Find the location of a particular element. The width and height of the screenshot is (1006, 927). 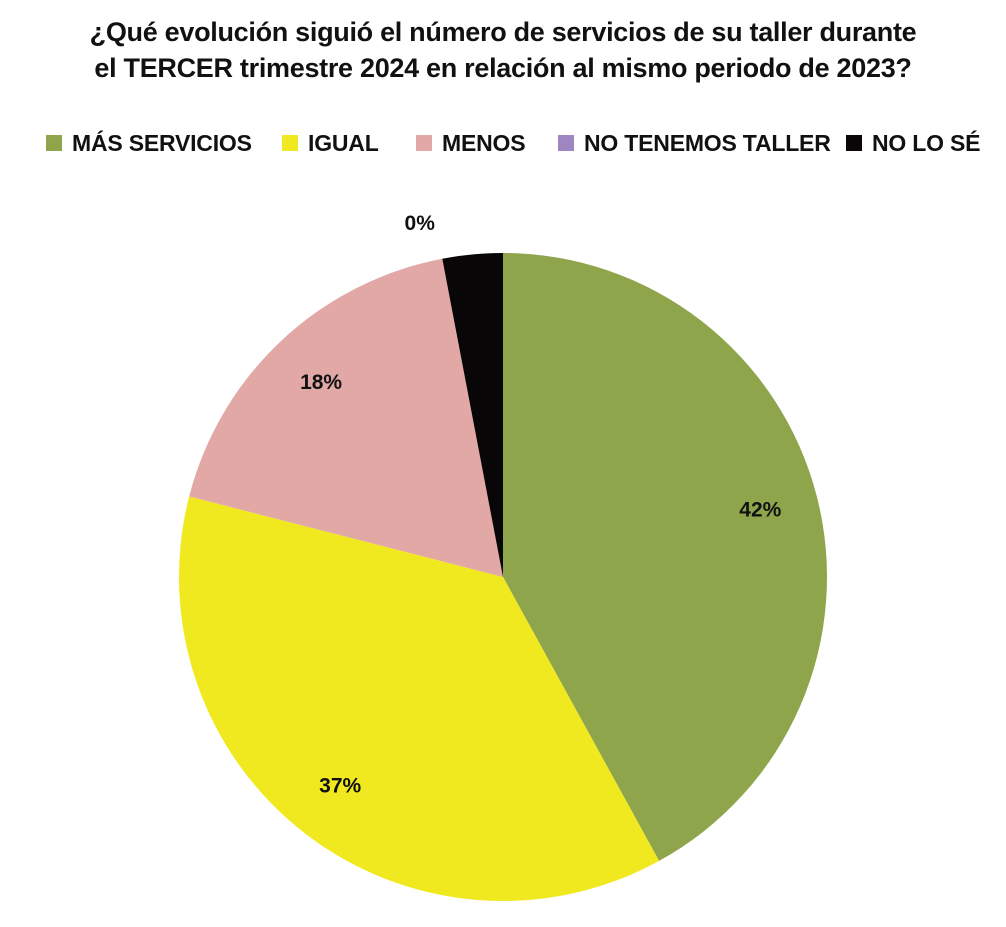

legend-item-igual: IGUAL is located at coordinates (330, 143).